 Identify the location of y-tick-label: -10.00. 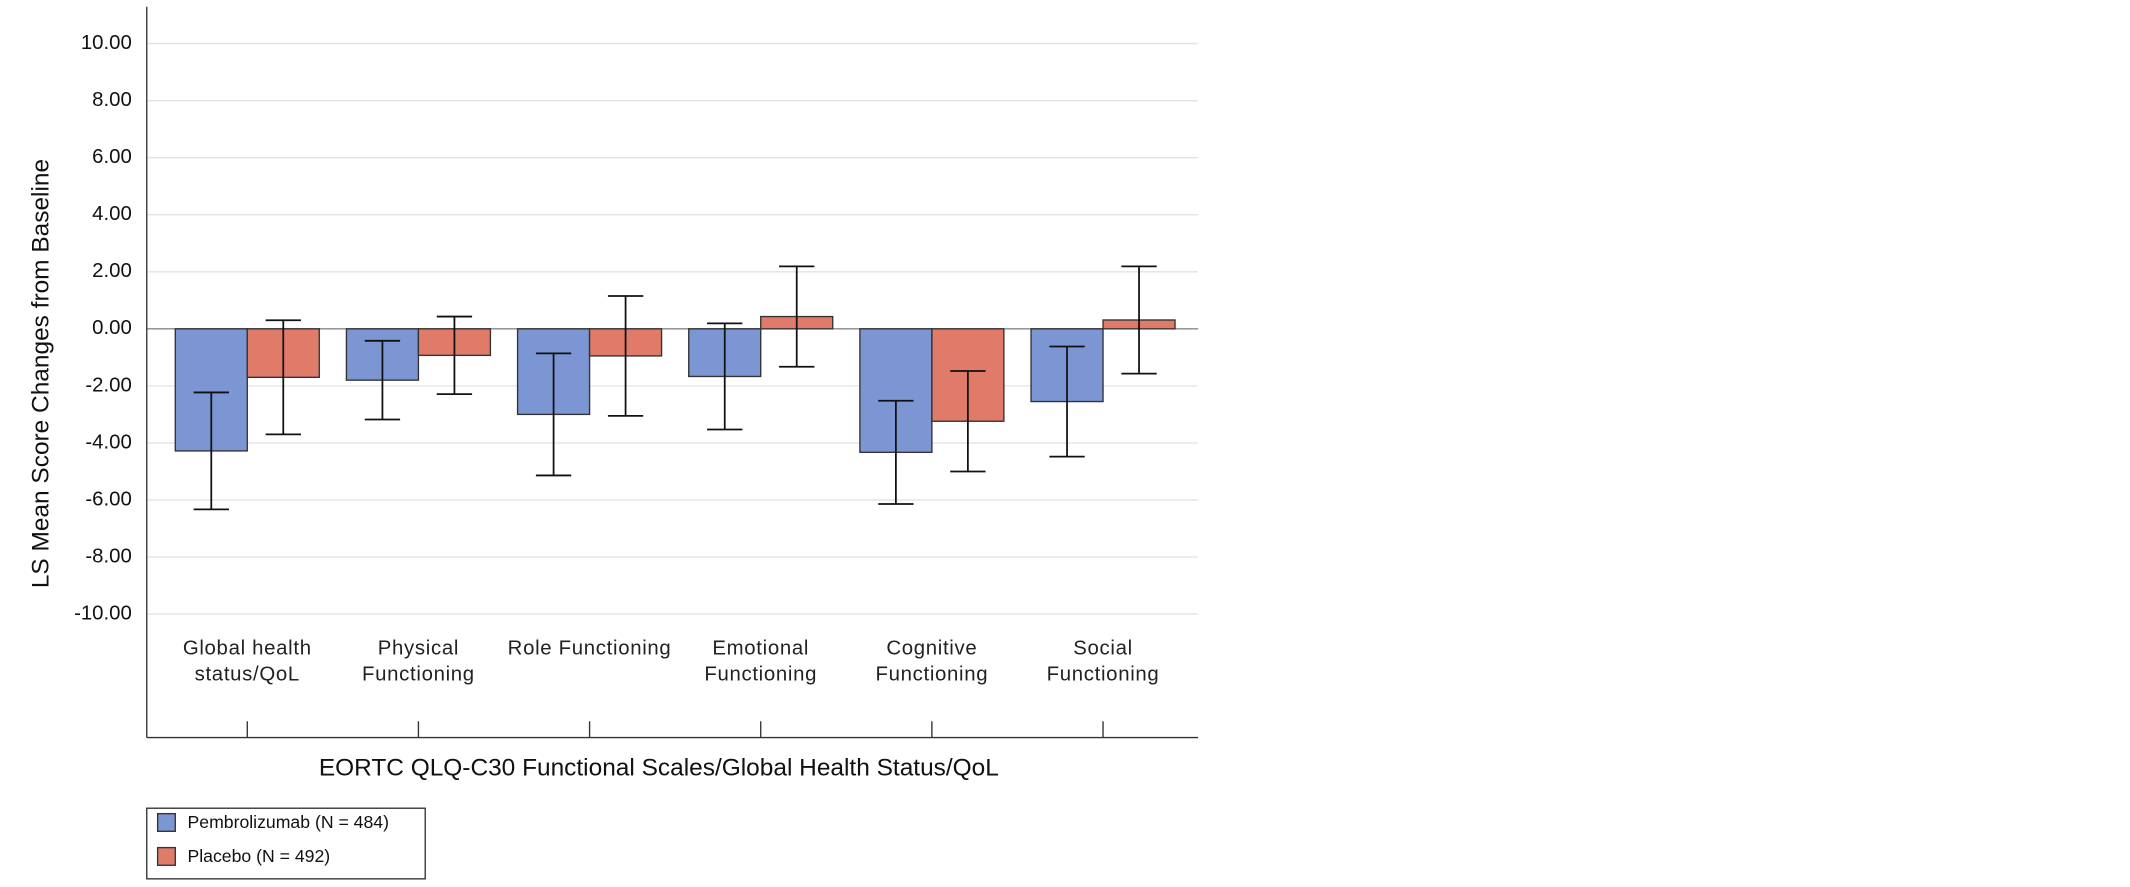
(103, 613).